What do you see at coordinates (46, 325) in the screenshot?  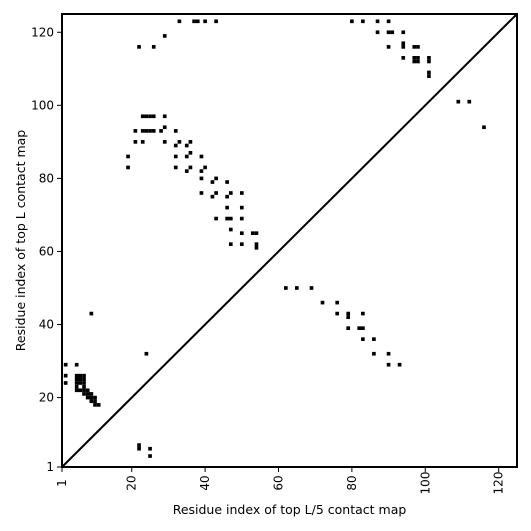 I see `y-tick-label: 40` at bounding box center [46, 325].